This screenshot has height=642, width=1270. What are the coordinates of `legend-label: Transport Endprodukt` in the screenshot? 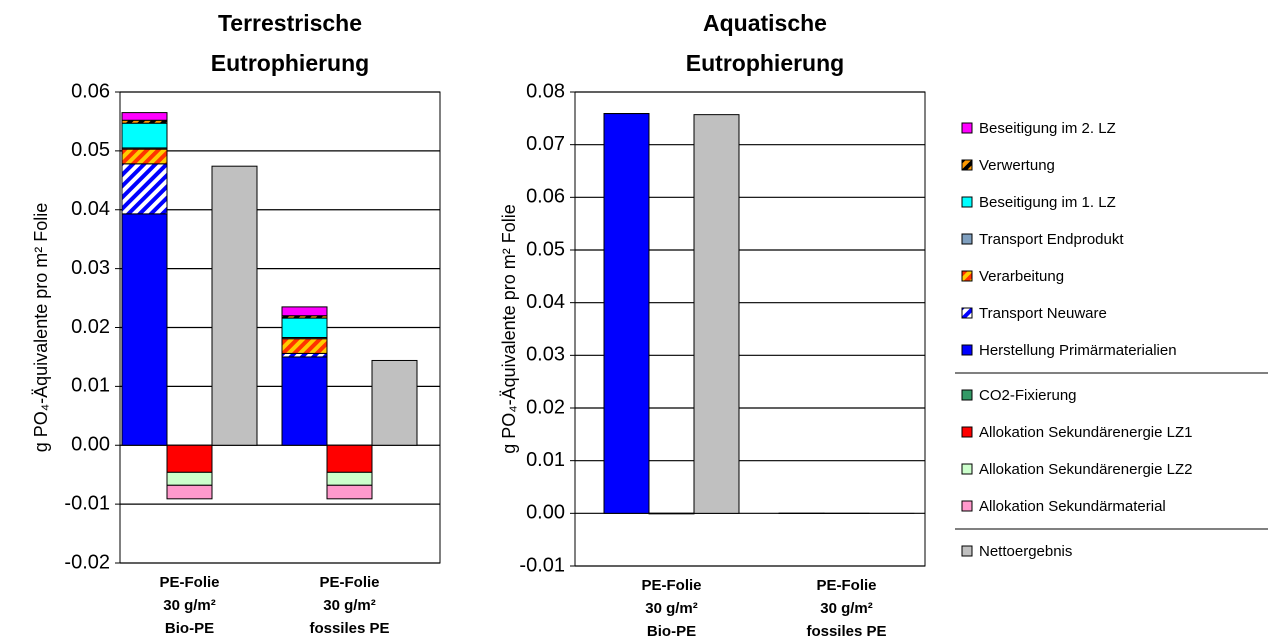 It's located at (1051, 239).